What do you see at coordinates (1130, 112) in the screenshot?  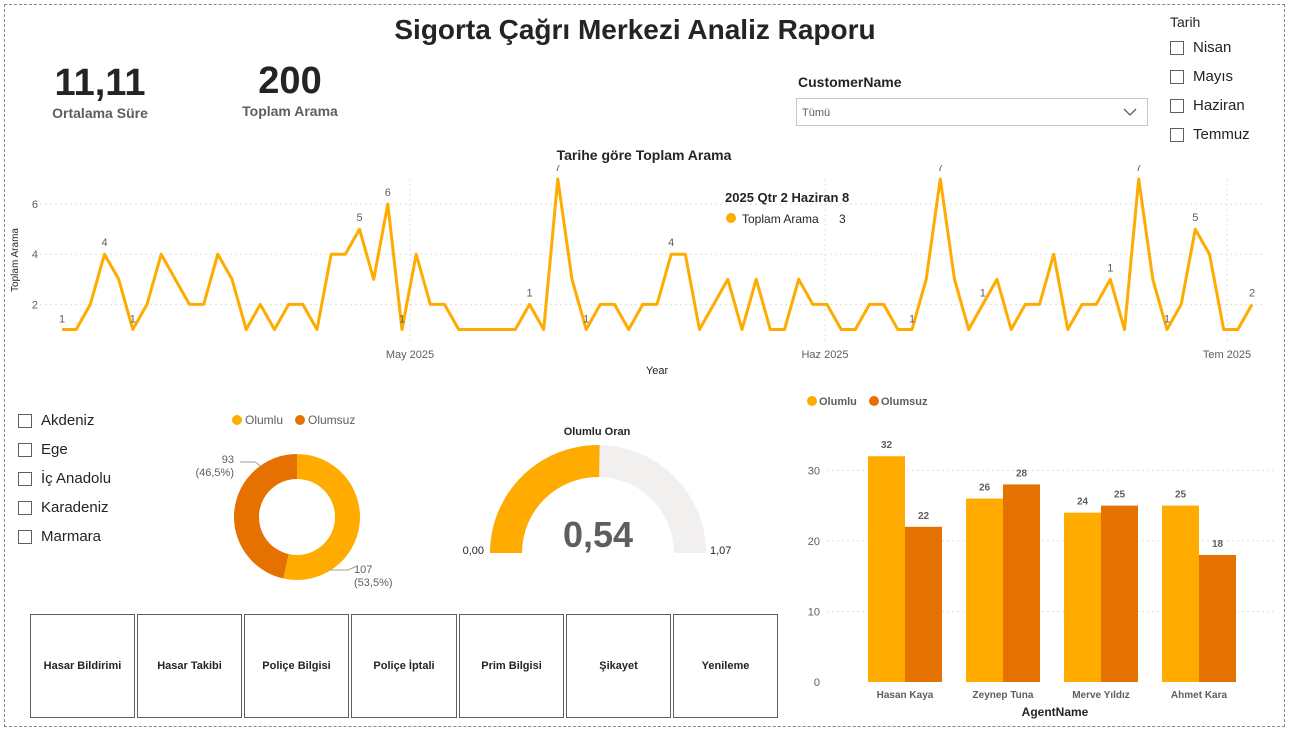 I see `chevron-down-icon` at bounding box center [1130, 112].